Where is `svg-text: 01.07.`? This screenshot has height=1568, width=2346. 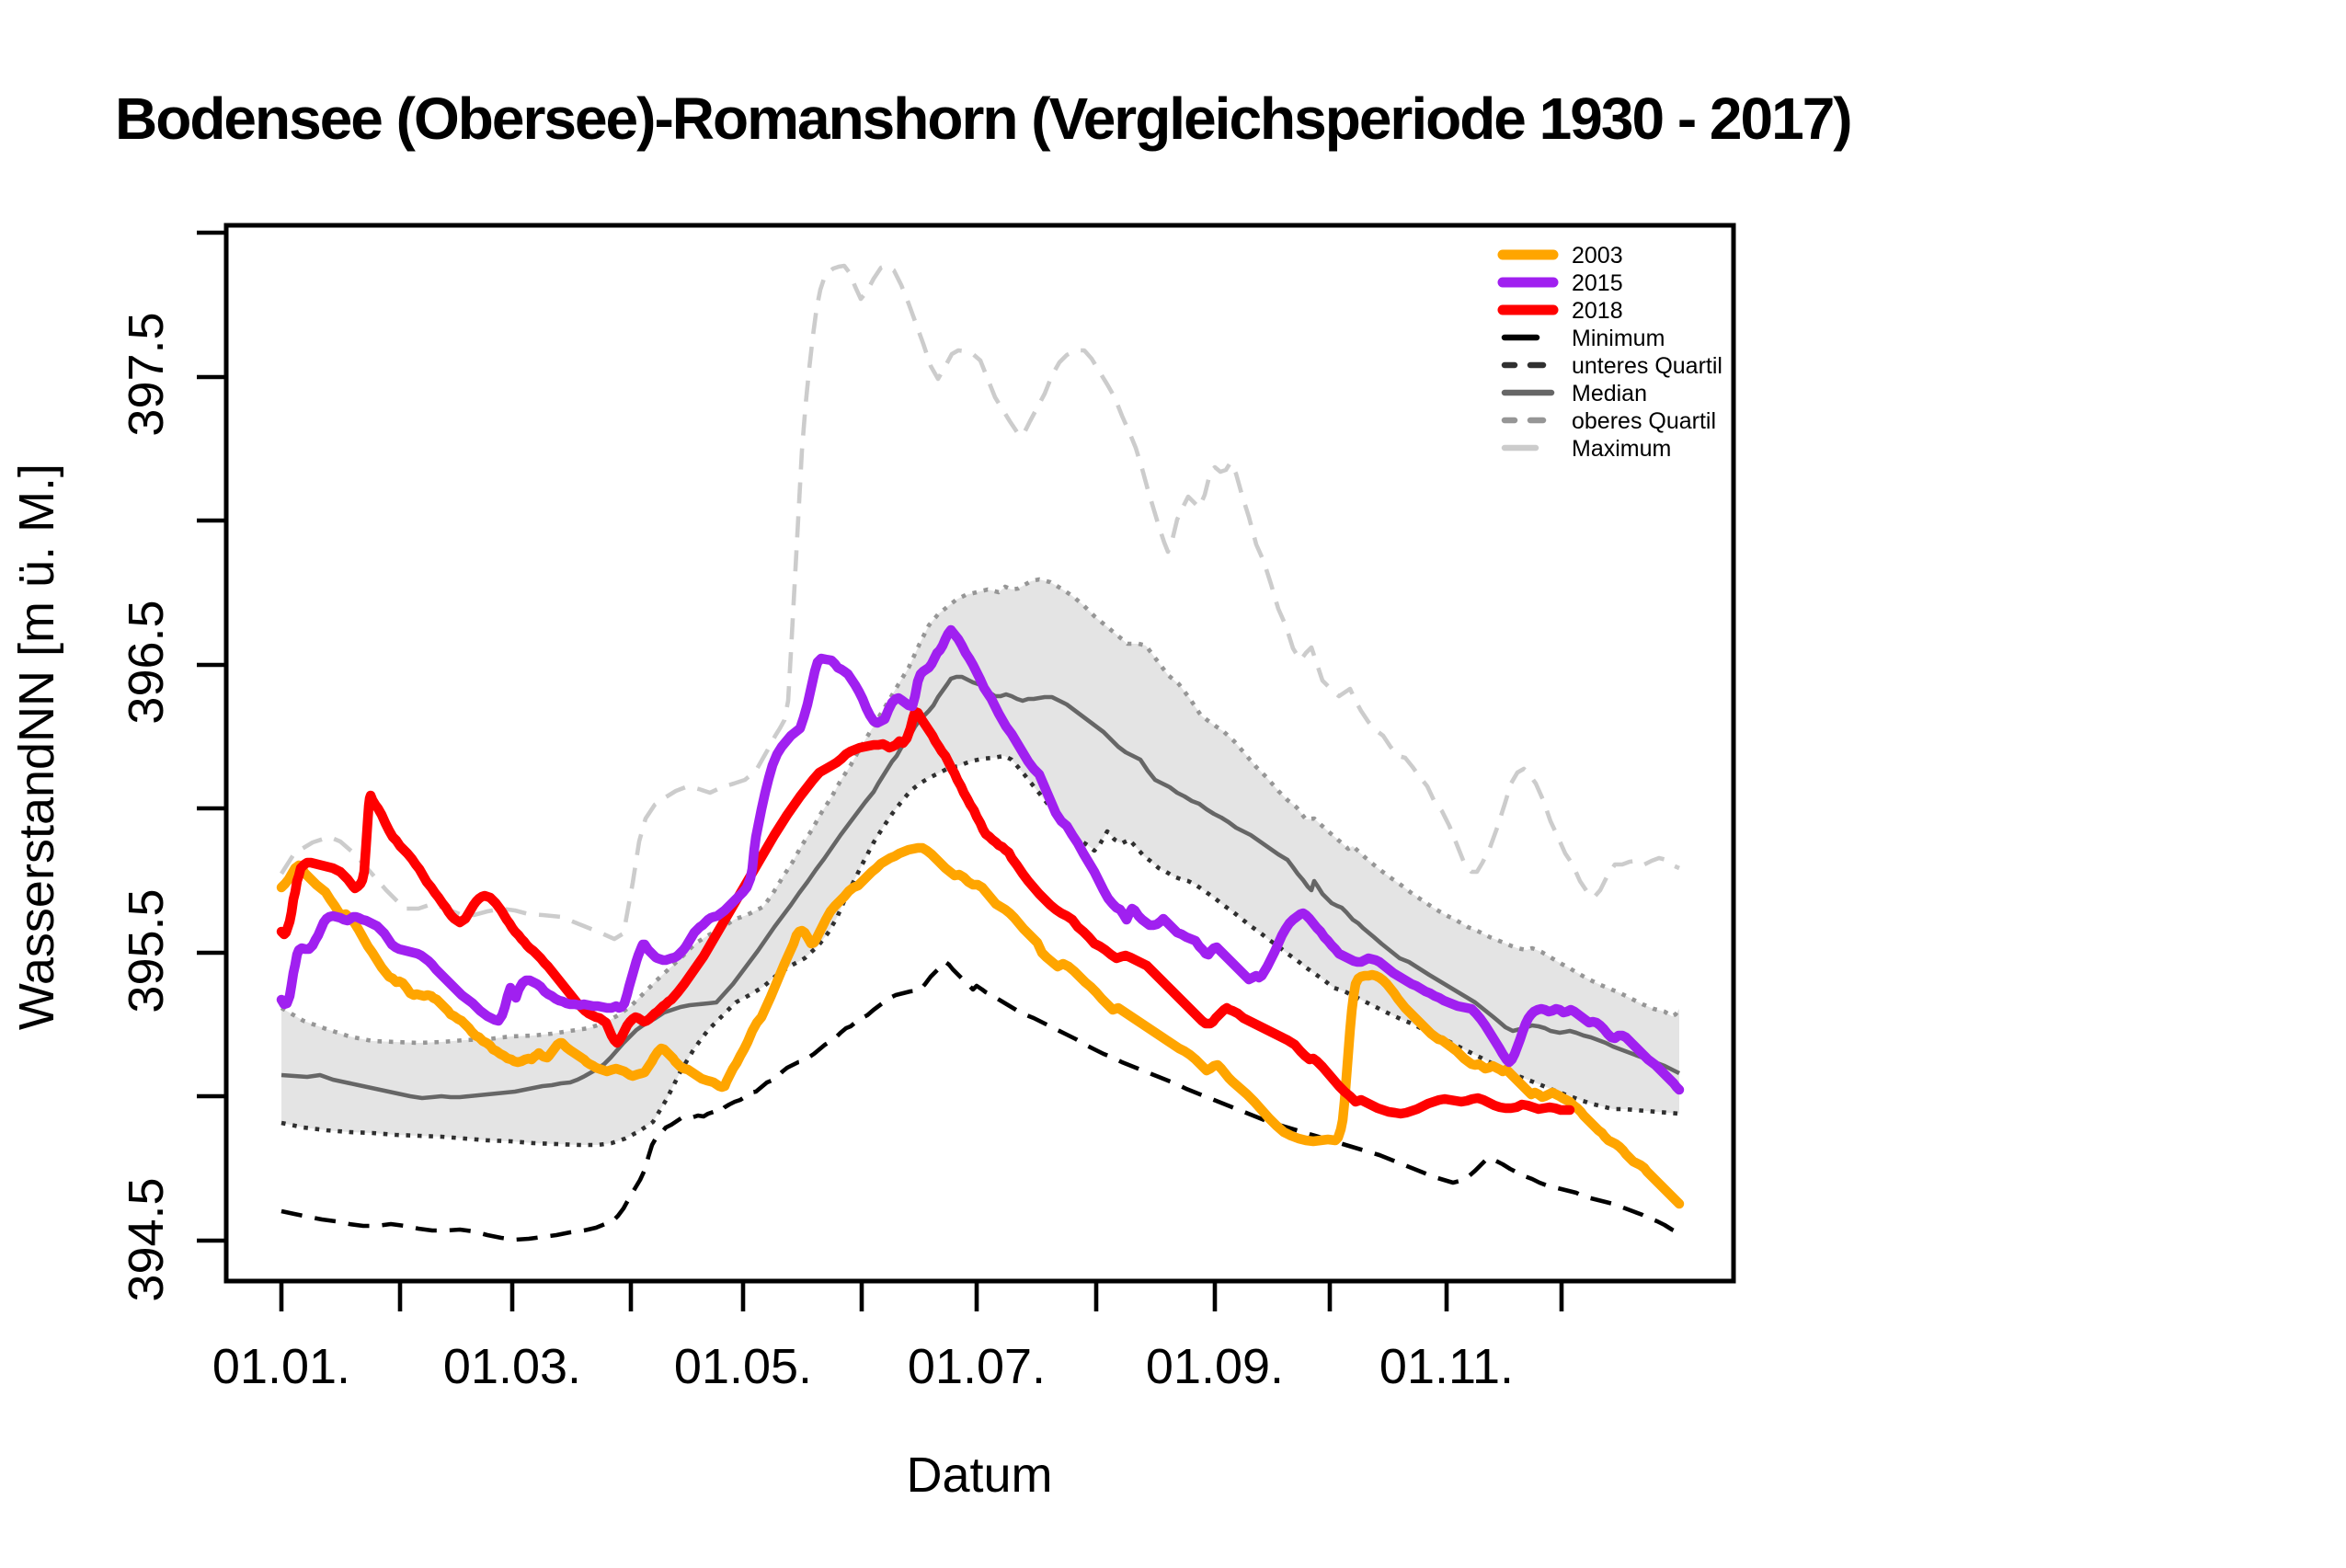
svg-text: 01.07. is located at coordinates (977, 1366).